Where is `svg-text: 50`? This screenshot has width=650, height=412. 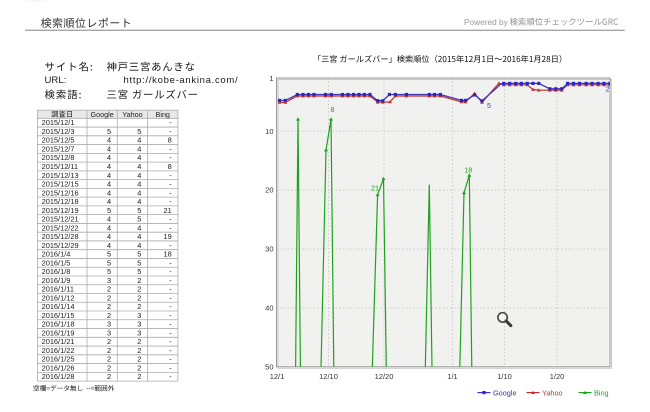 svg-text: 50 is located at coordinates (269, 366).